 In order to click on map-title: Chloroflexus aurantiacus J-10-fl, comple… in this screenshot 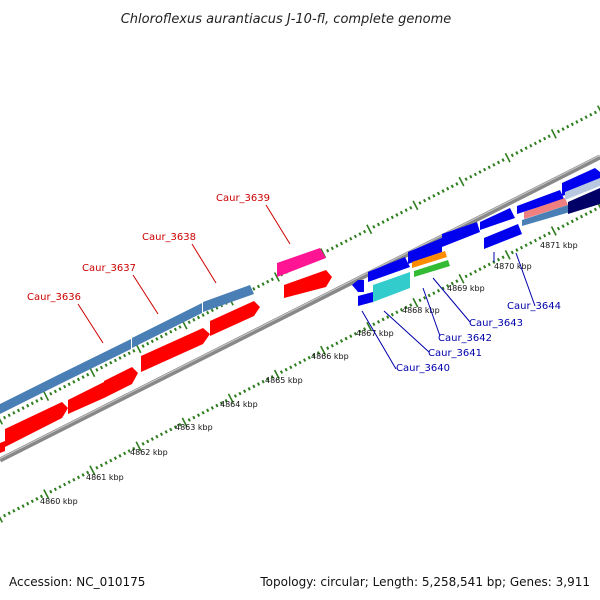, I will do `click(286, 19)`.